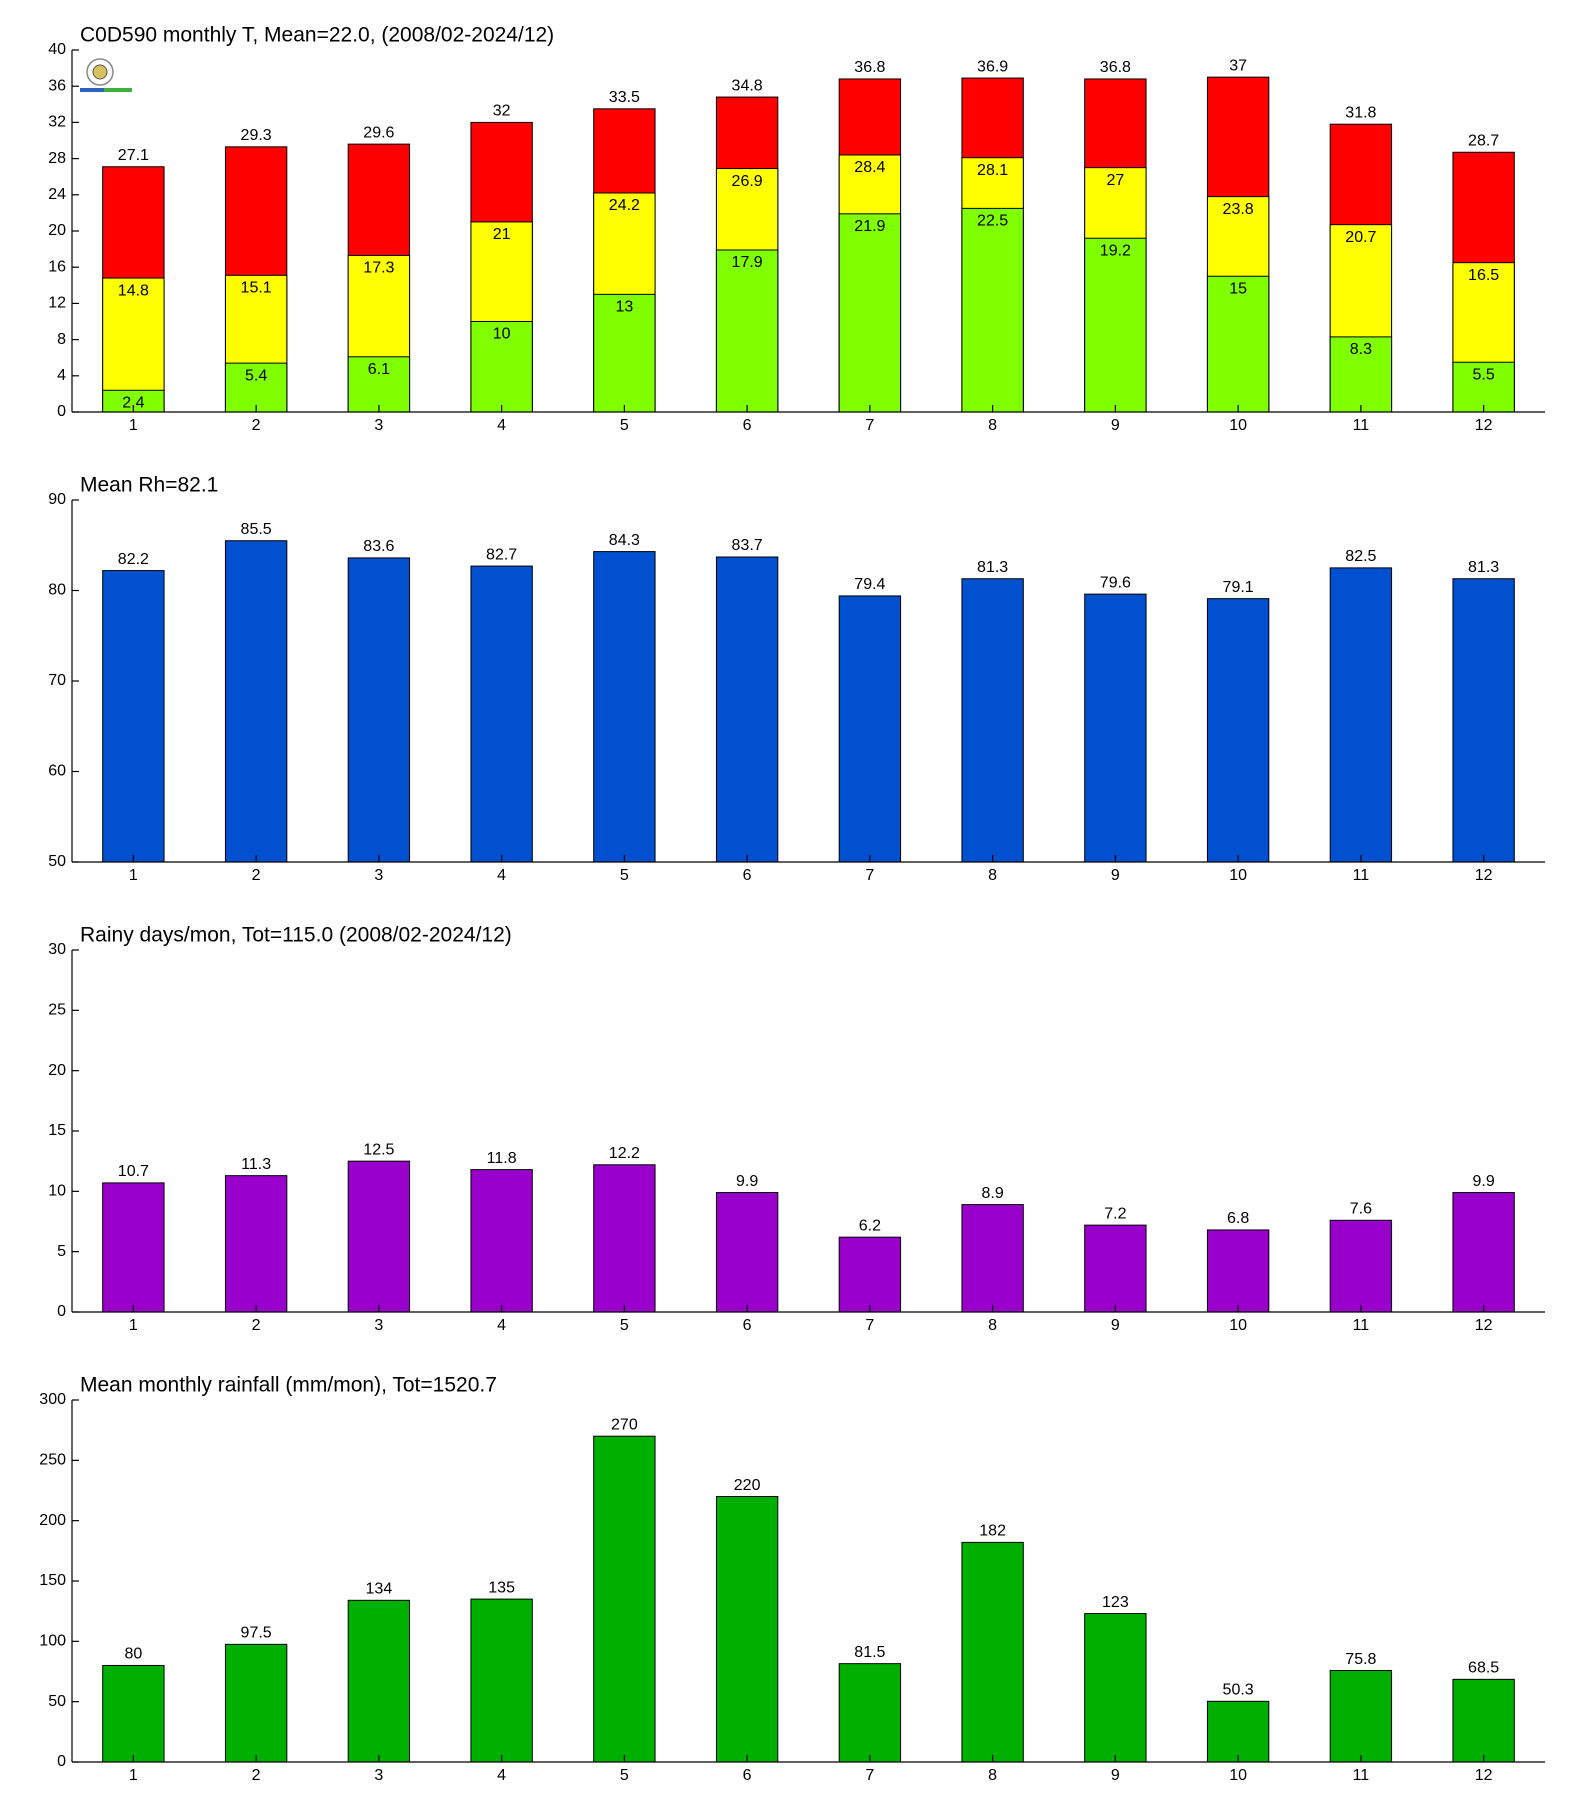 This screenshot has width=1580, height=1800. Describe the element at coordinates (256, 1633) in the screenshot. I see `value-label: 97.5` at that location.